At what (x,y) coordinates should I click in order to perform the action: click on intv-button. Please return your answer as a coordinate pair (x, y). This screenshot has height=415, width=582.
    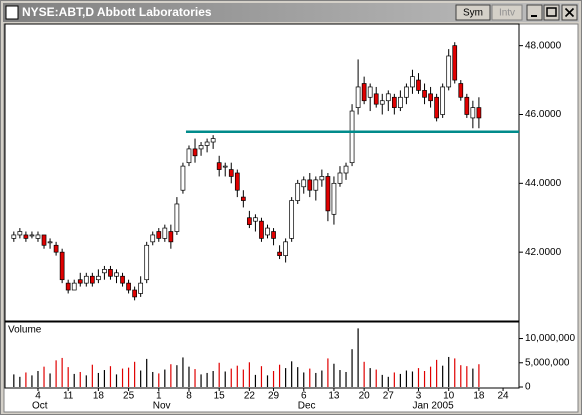
    Looking at the image, I should click on (507, 12).